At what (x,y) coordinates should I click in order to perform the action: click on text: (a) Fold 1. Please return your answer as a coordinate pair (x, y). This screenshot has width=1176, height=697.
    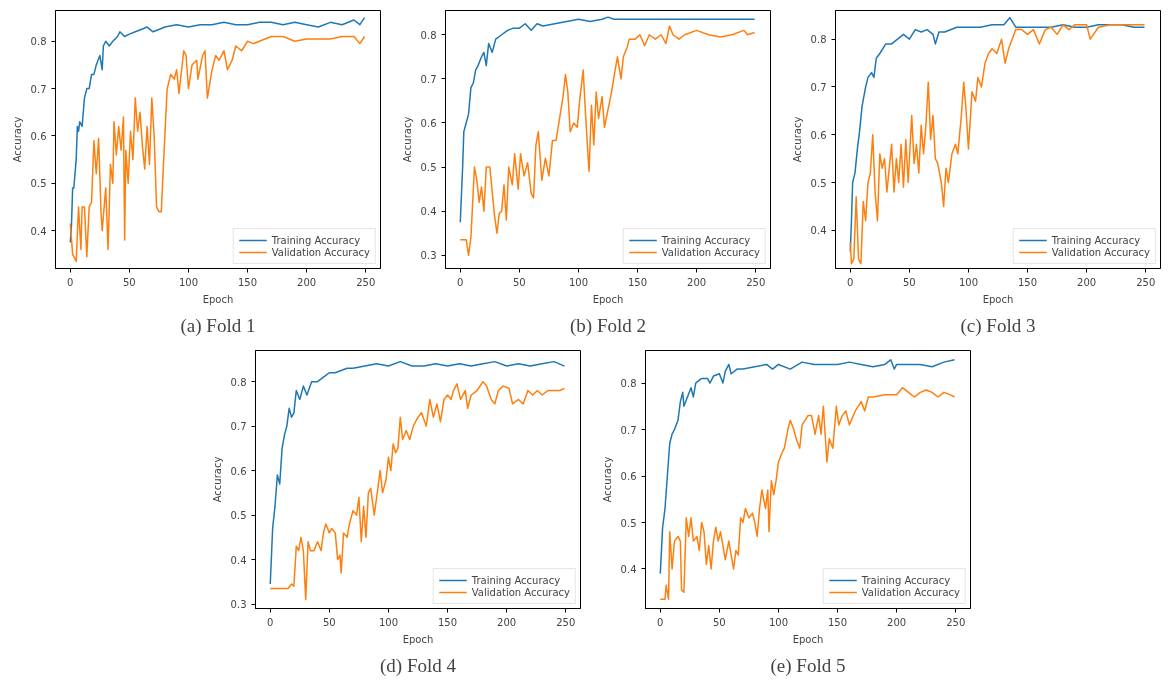
    Looking at the image, I should click on (218, 325).